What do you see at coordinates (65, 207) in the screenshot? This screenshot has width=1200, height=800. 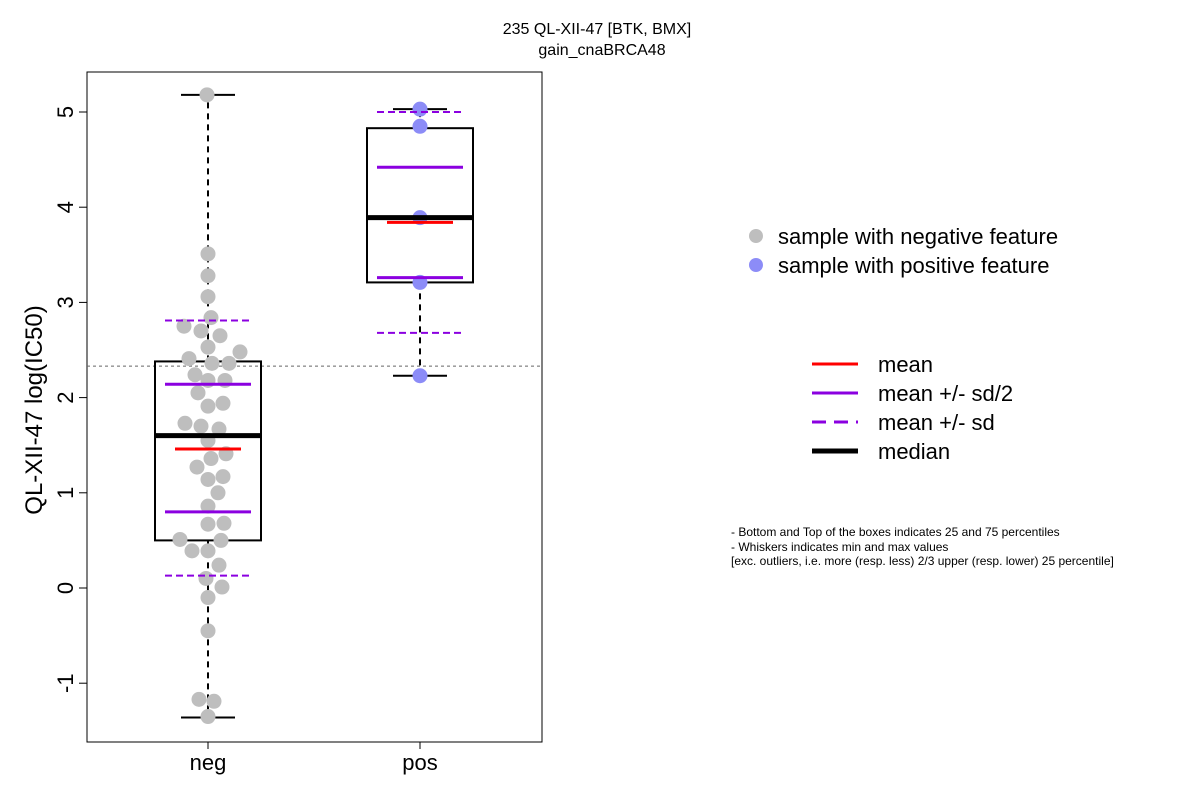 I see `y-tick-label: 4` at bounding box center [65, 207].